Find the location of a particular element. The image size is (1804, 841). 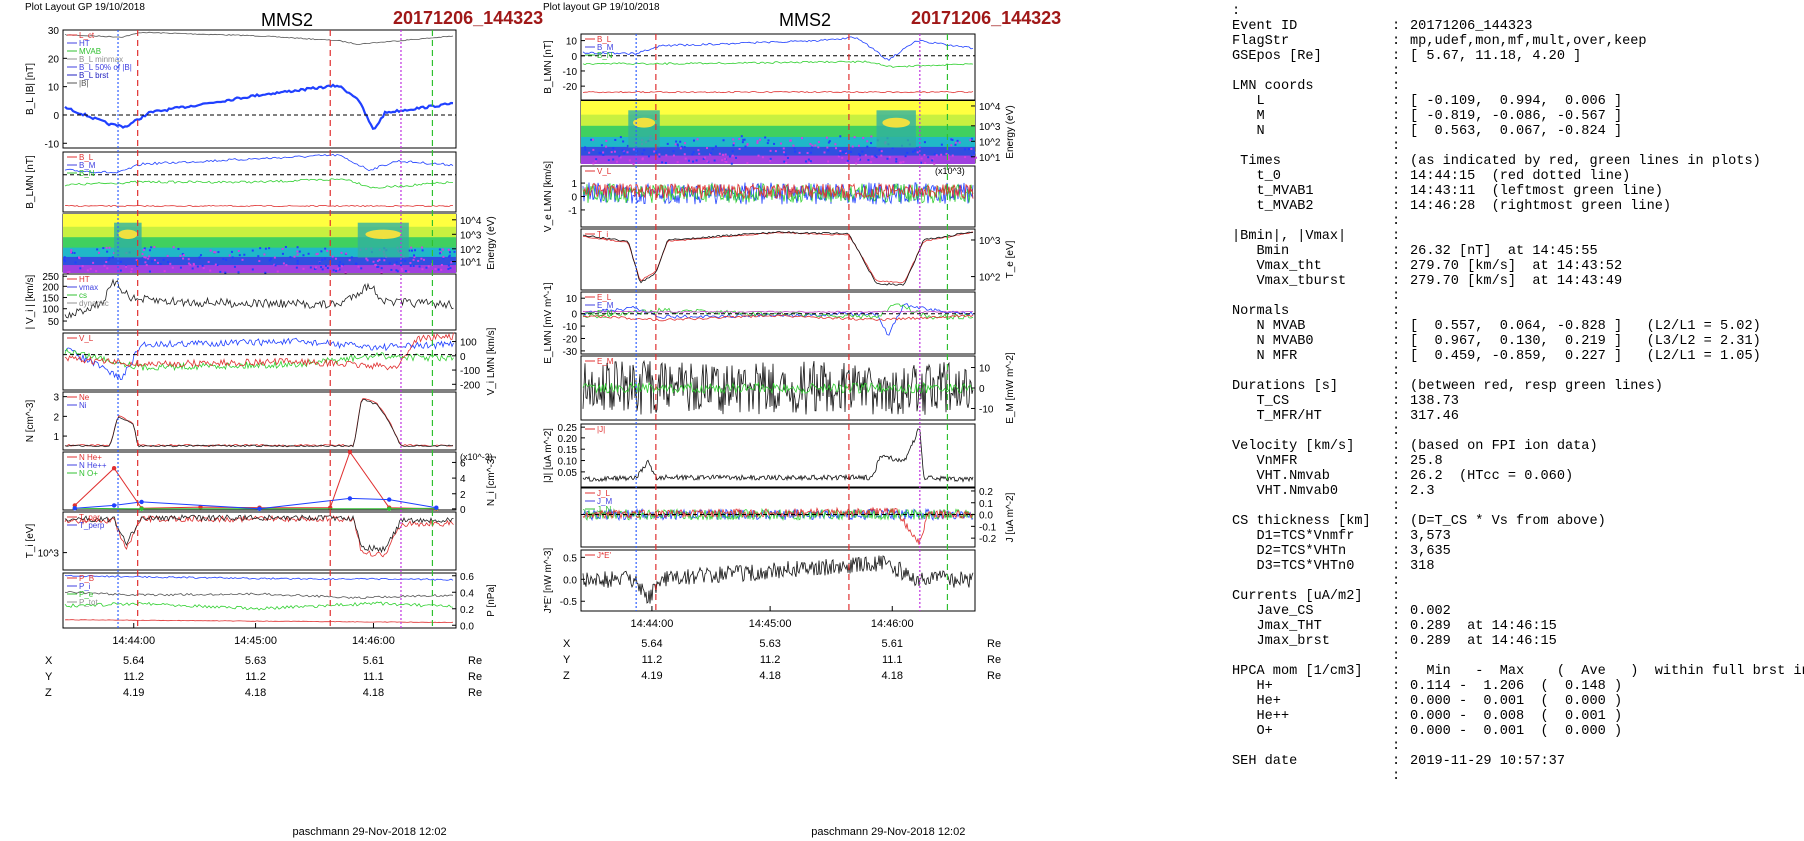

y-tick-label-right: 0 is located at coordinates (463, 510).